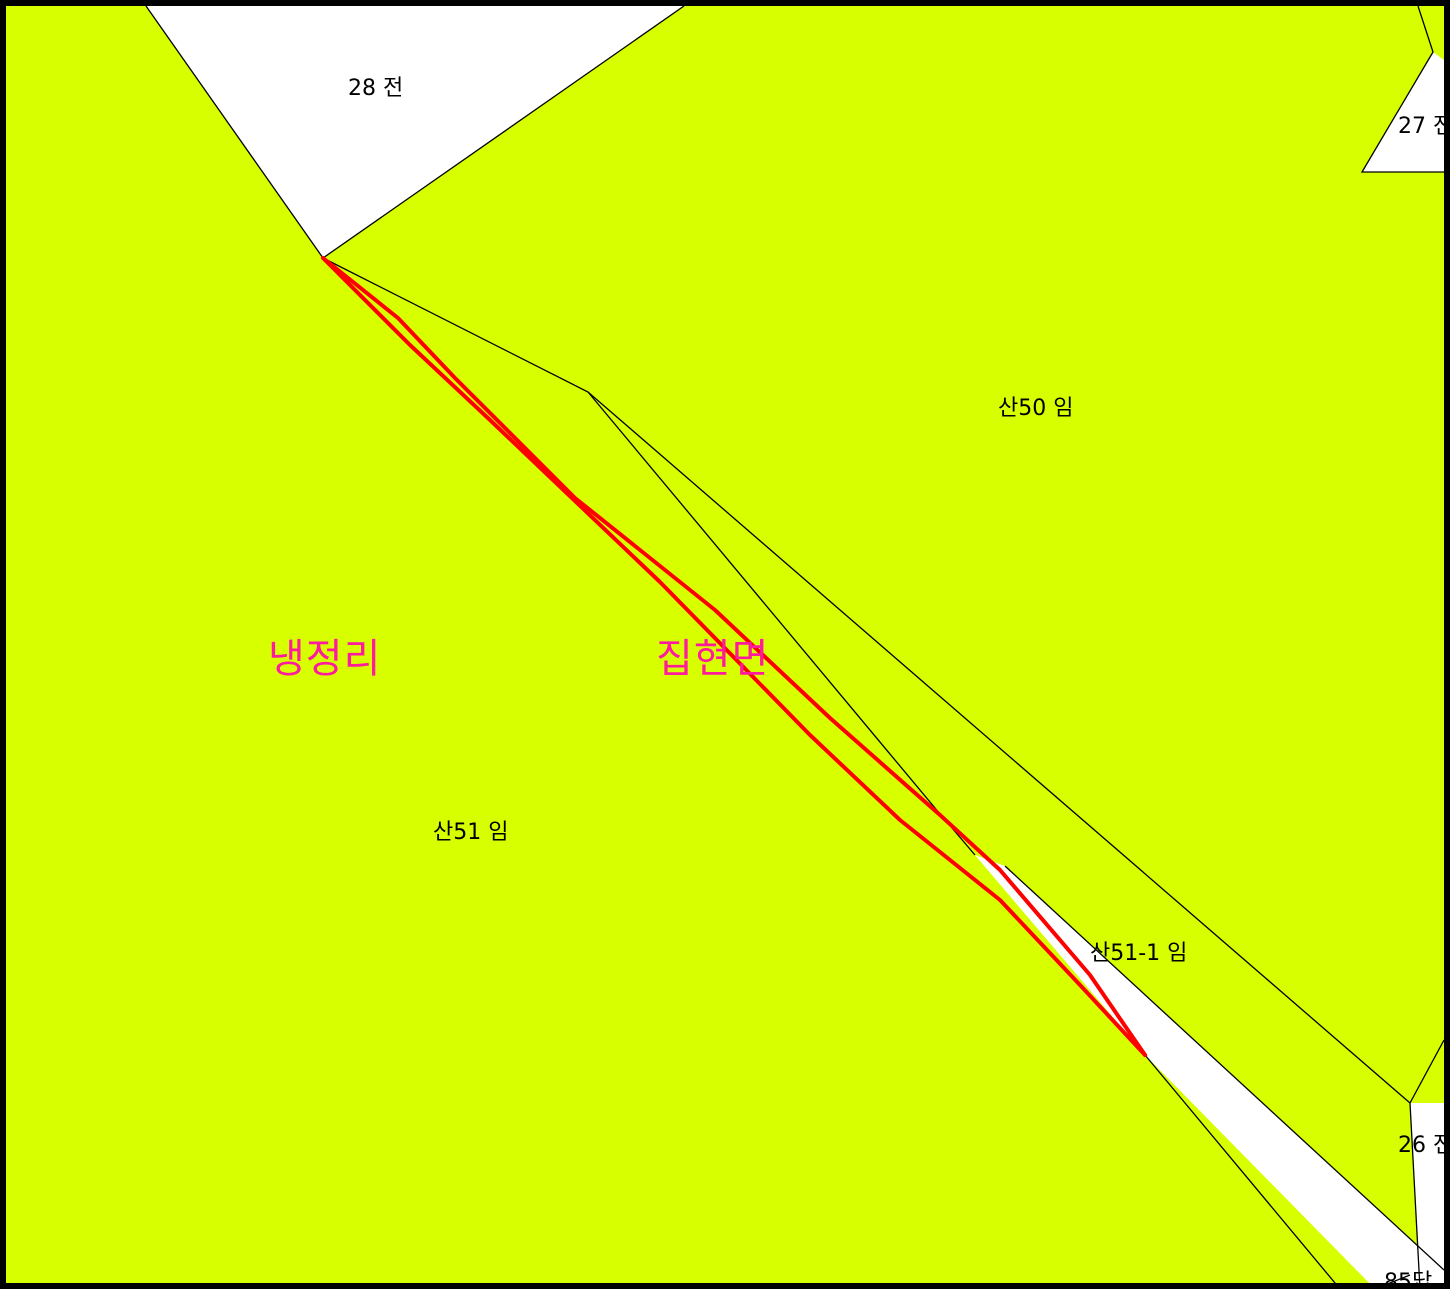 This screenshot has width=1456, height=1289. Describe the element at coordinates (1138, 953) in the screenshot. I see `parcel-label-san51-1: 산51-1 임` at that location.